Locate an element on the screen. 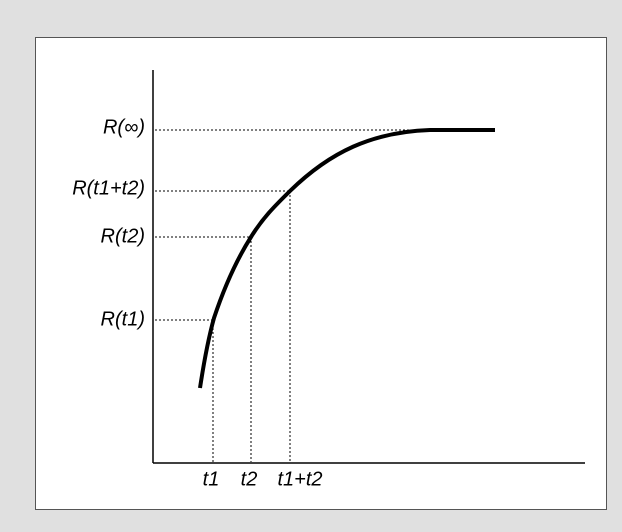 The height and width of the screenshot is (532, 622). y-label: R(∞) is located at coordinates (124, 127).